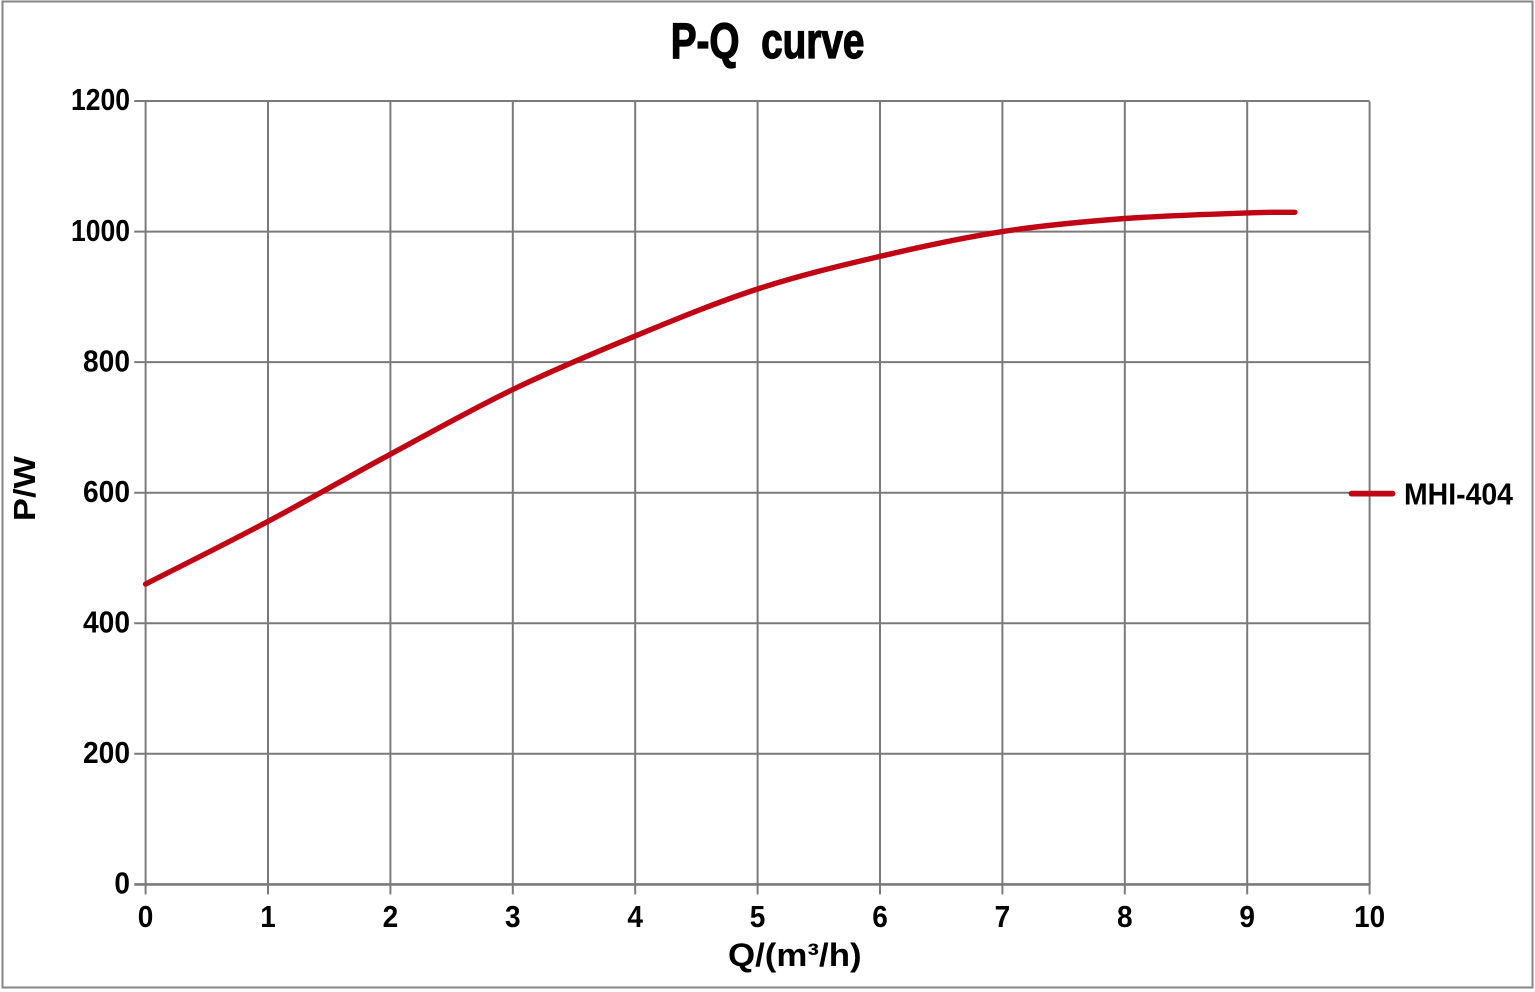  What do you see at coordinates (768, 41) in the screenshot?
I see `svg-text: P-Q curve` at bounding box center [768, 41].